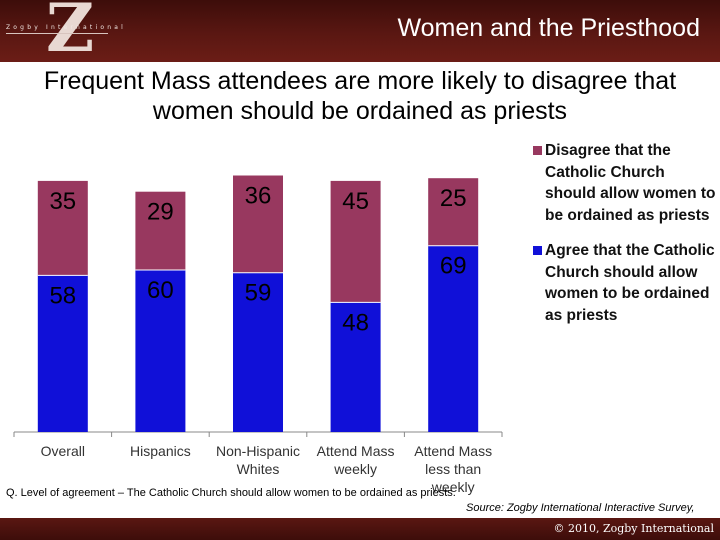  I want to click on slide-title: Women and the Priesthood, so click(548, 28).